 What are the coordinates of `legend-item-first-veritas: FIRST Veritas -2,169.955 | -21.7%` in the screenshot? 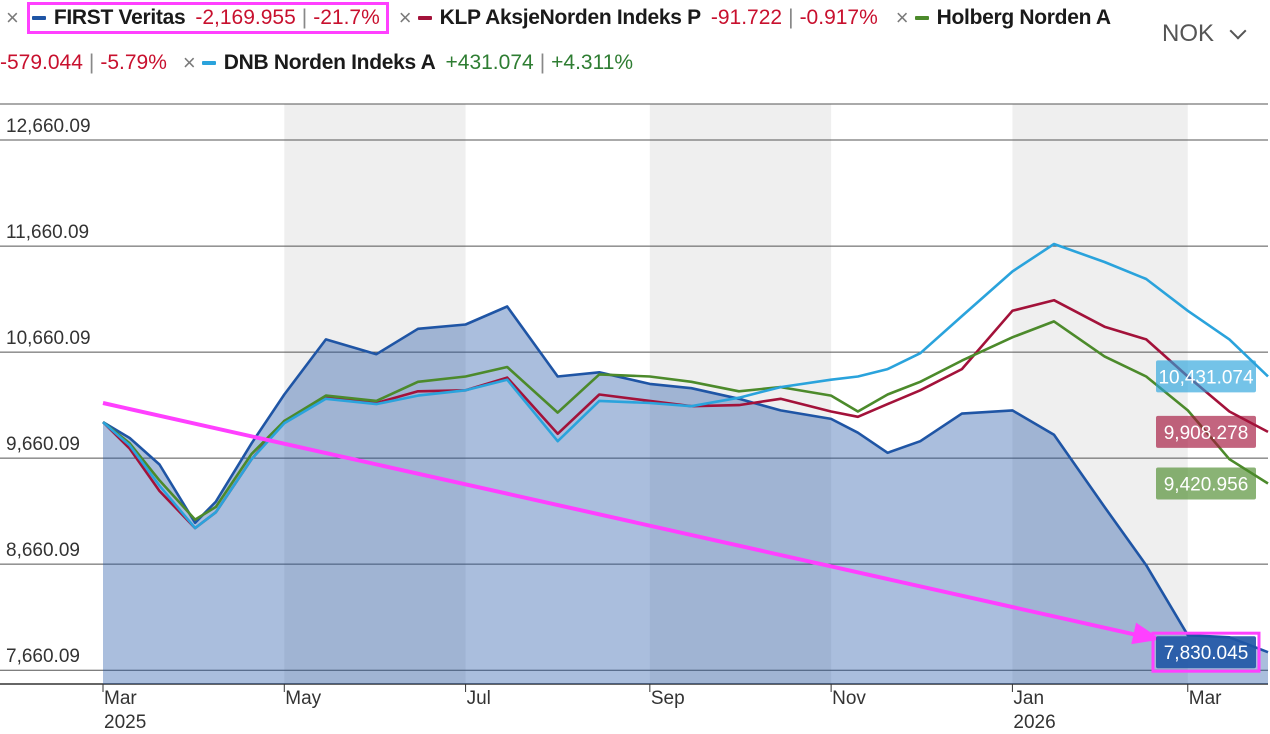 It's located at (207, 18).